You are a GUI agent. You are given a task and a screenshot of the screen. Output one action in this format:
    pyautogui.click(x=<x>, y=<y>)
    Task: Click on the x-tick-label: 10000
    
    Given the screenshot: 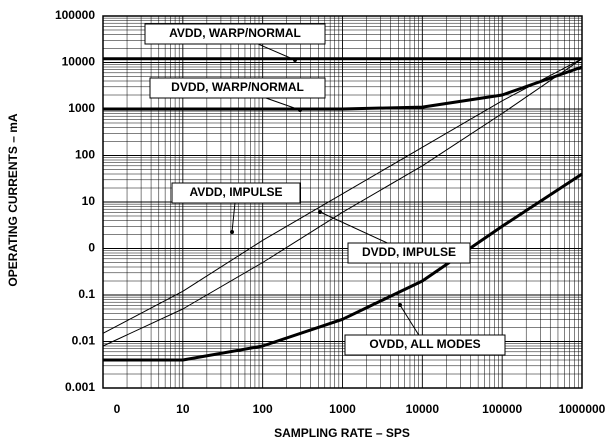 What is the action you would take?
    pyautogui.click(x=423, y=409)
    